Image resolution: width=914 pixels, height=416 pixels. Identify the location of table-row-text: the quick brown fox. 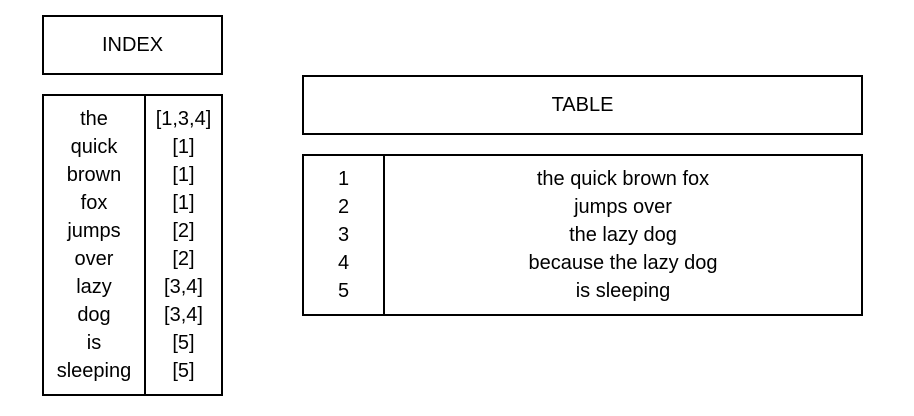
(623, 179).